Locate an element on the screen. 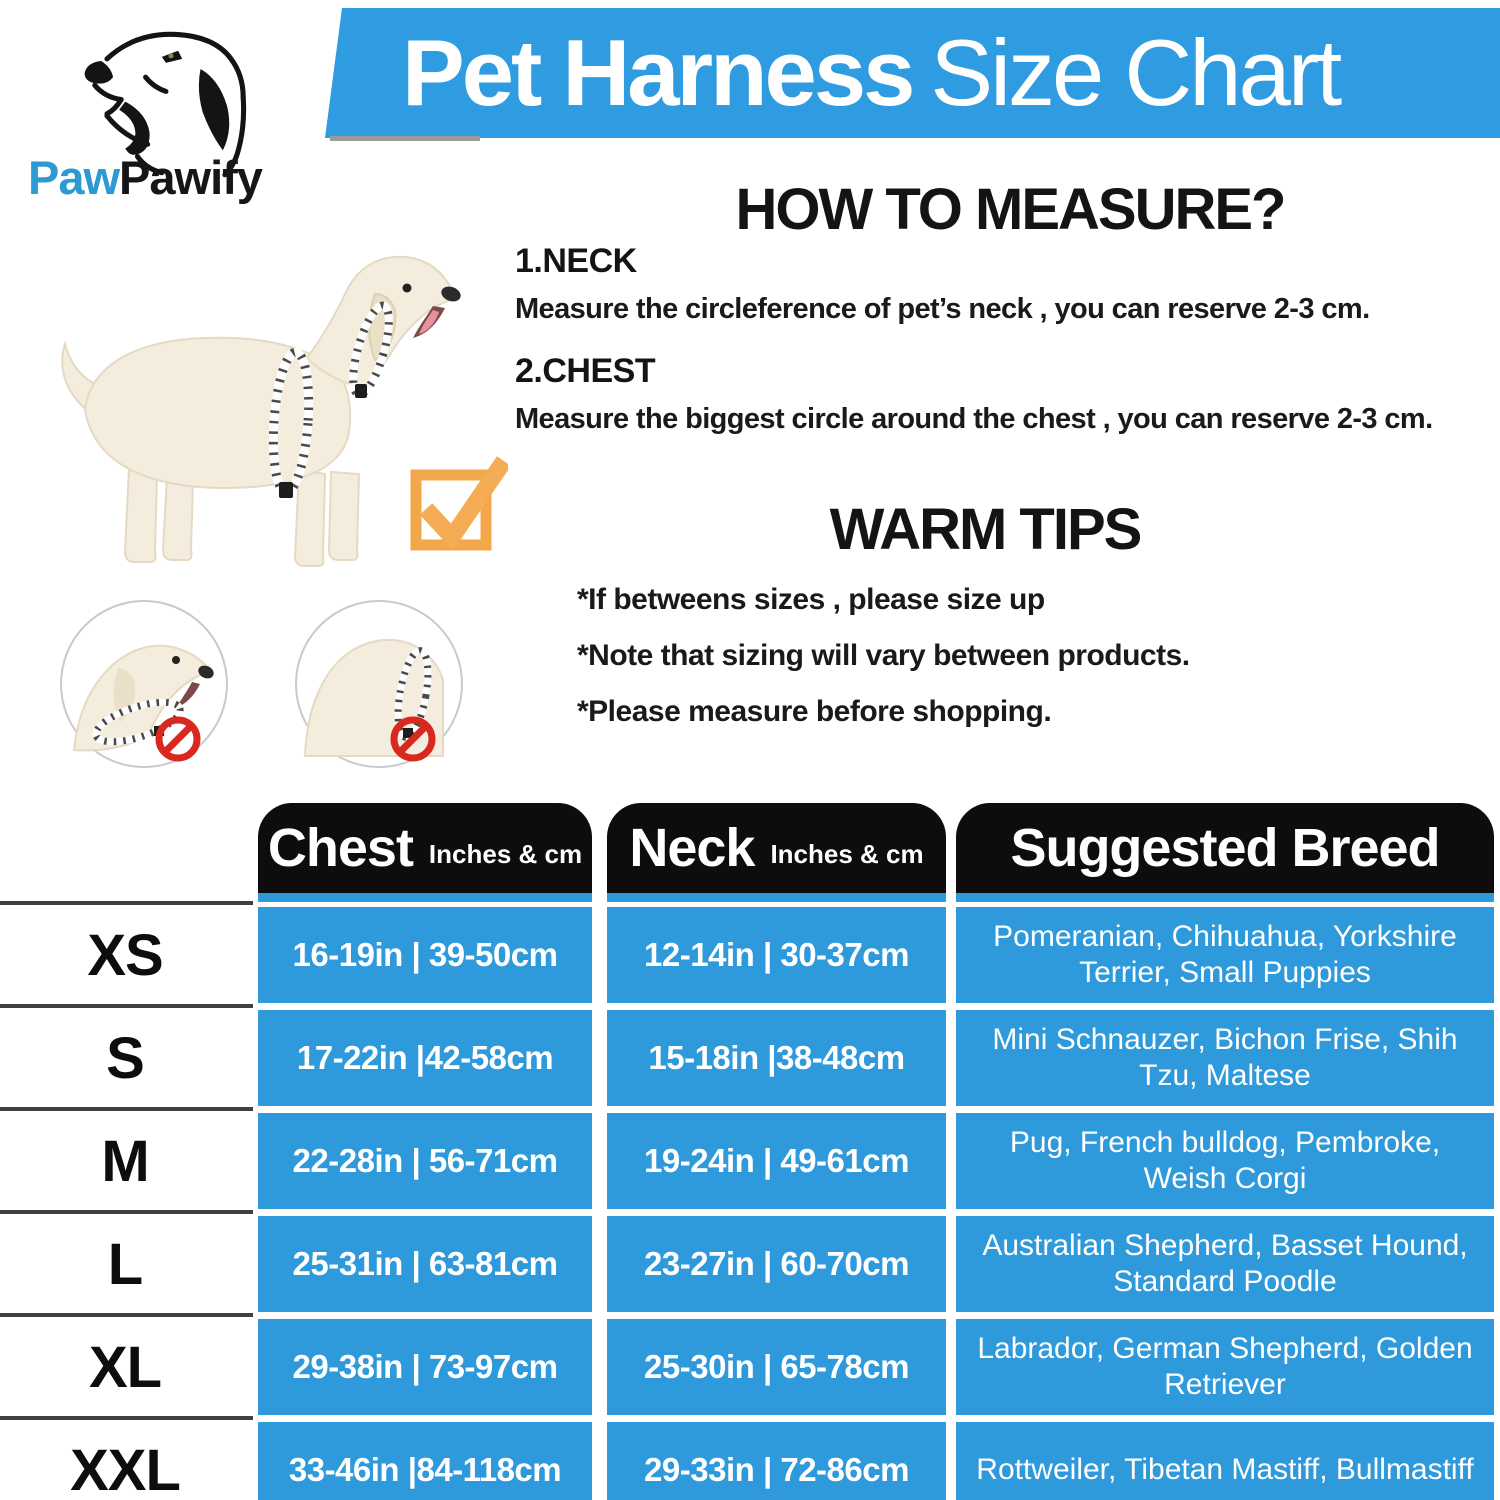 The width and height of the screenshot is (1500, 1500). tip-3: *Please measure before shopping. is located at coordinates (814, 711).